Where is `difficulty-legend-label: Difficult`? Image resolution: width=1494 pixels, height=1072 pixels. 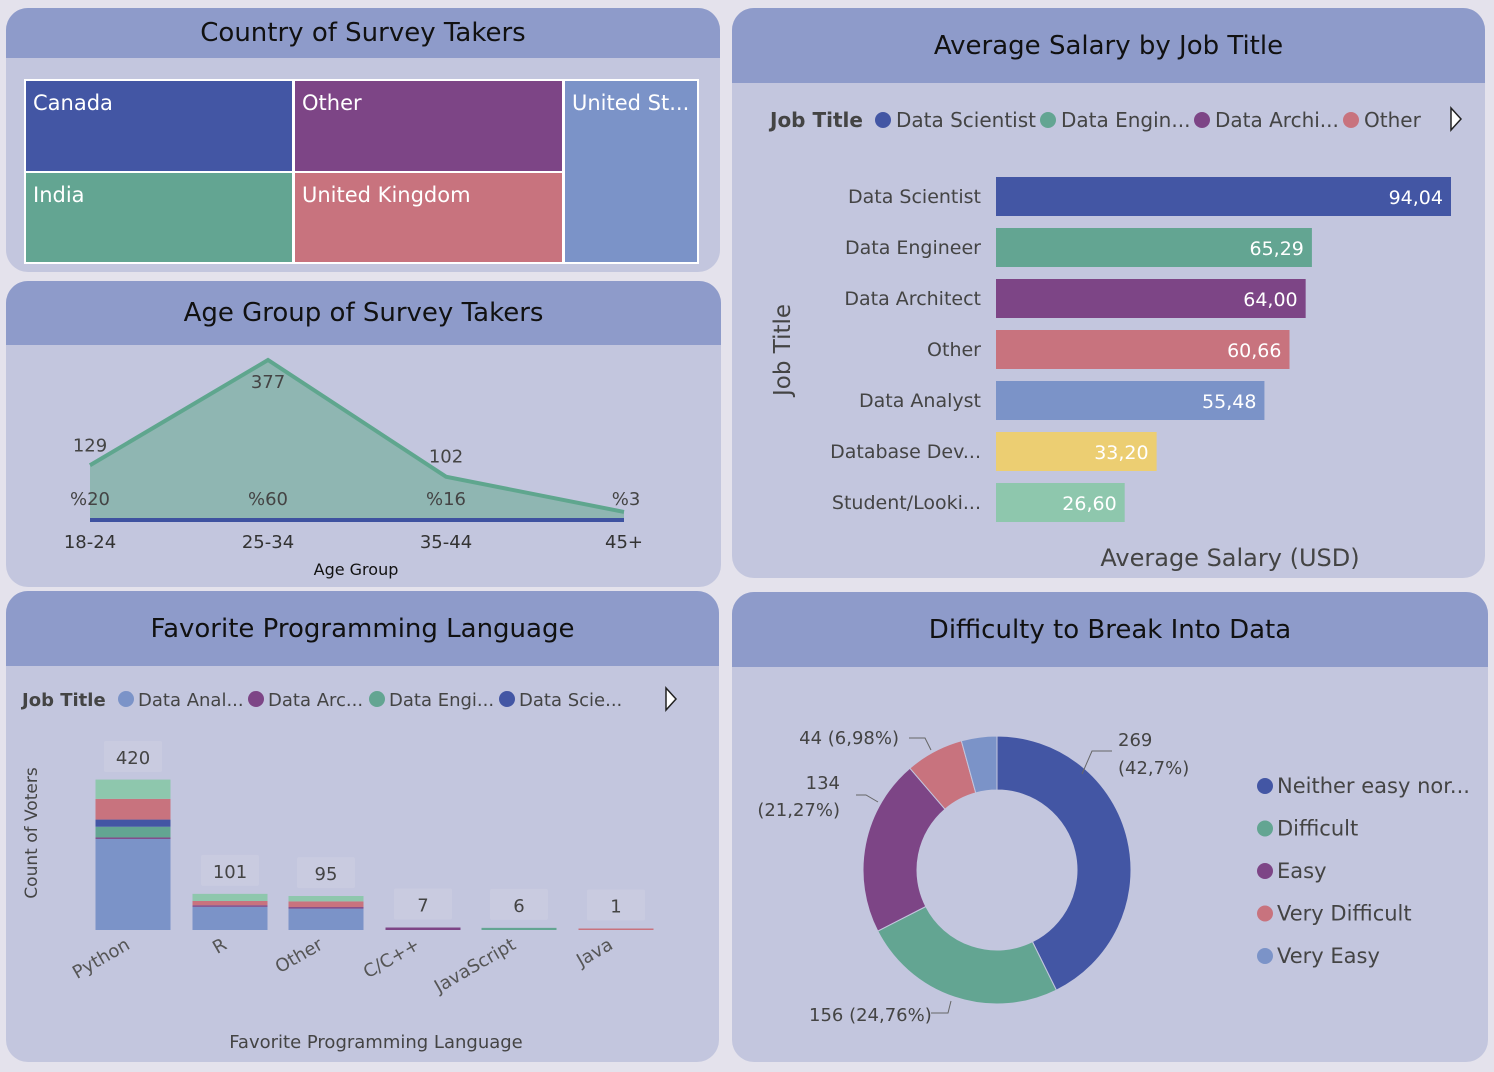 difficulty-legend-label: Difficult is located at coordinates (1317, 829).